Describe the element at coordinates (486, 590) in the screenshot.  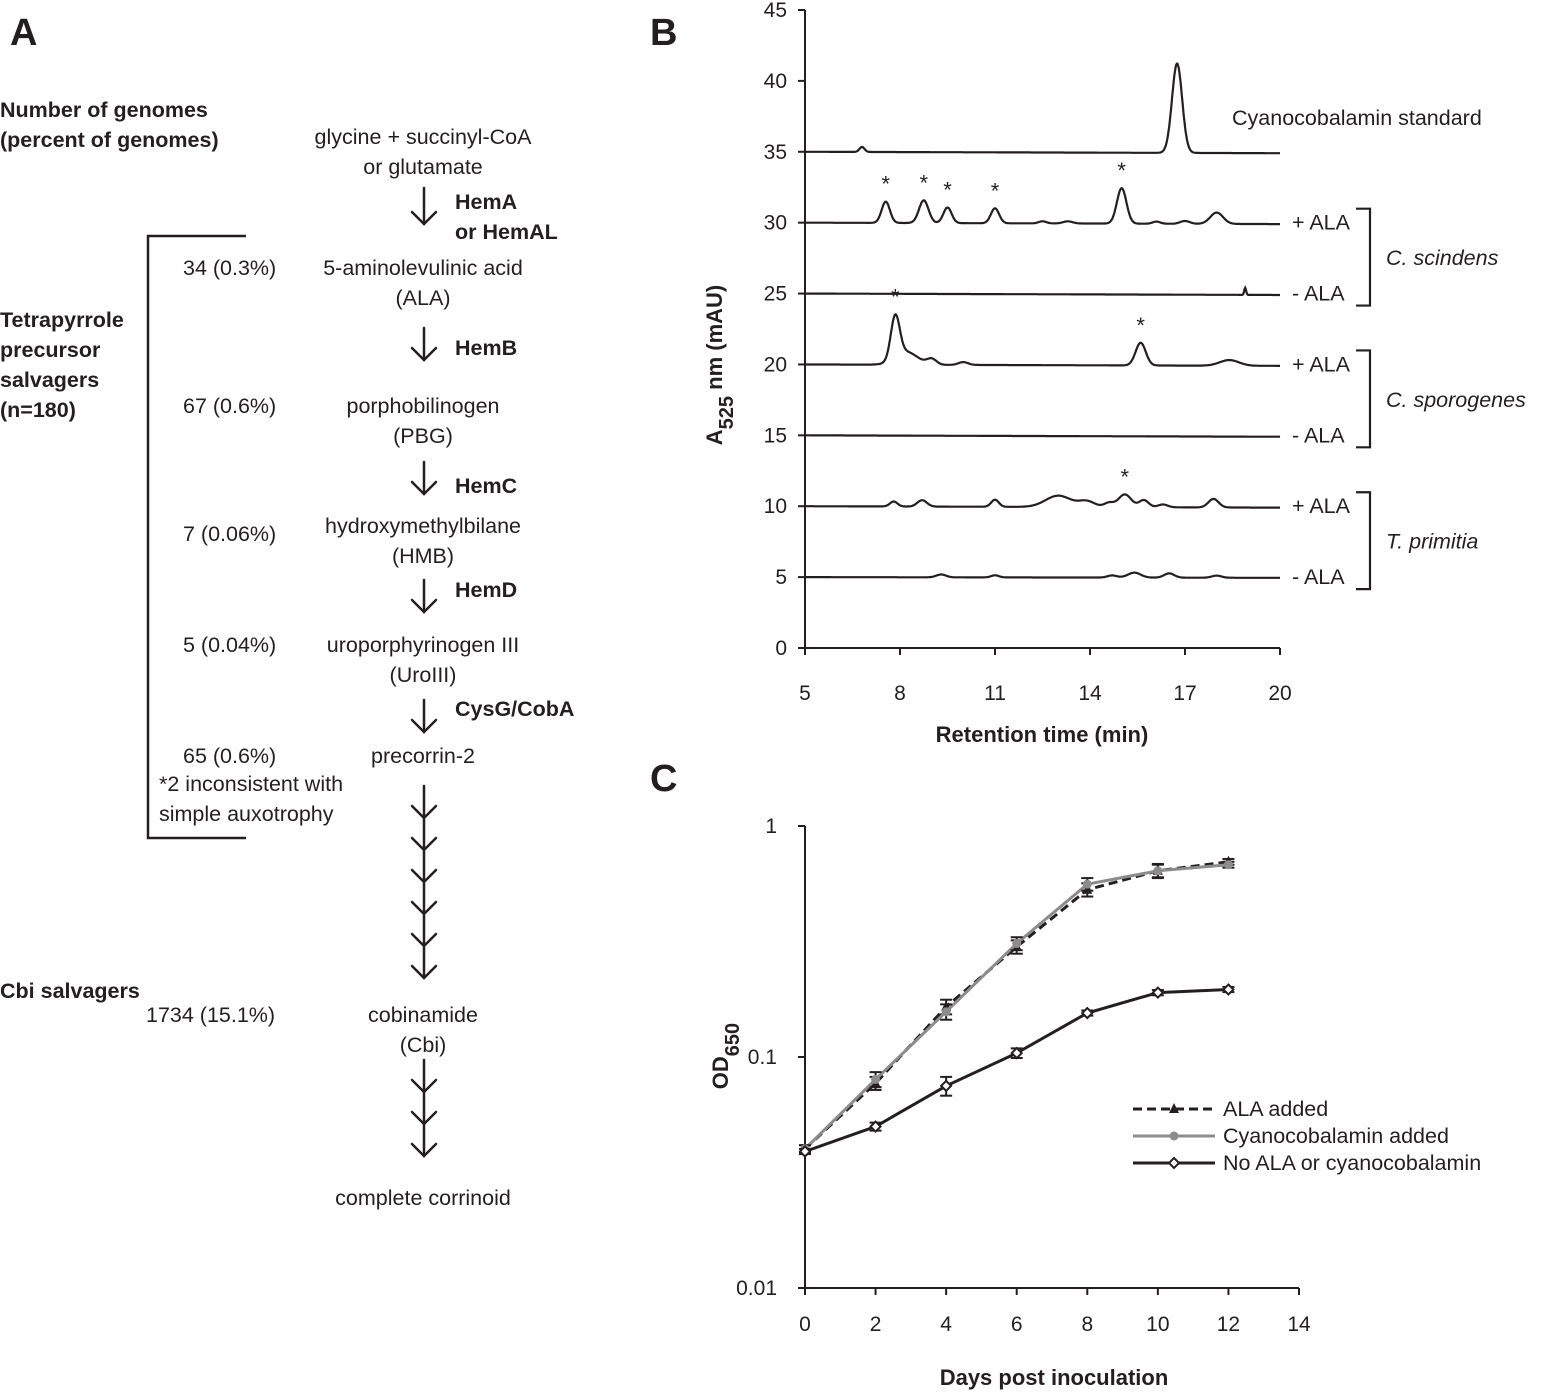
I see `enzyme-hemd: HemD` at that location.